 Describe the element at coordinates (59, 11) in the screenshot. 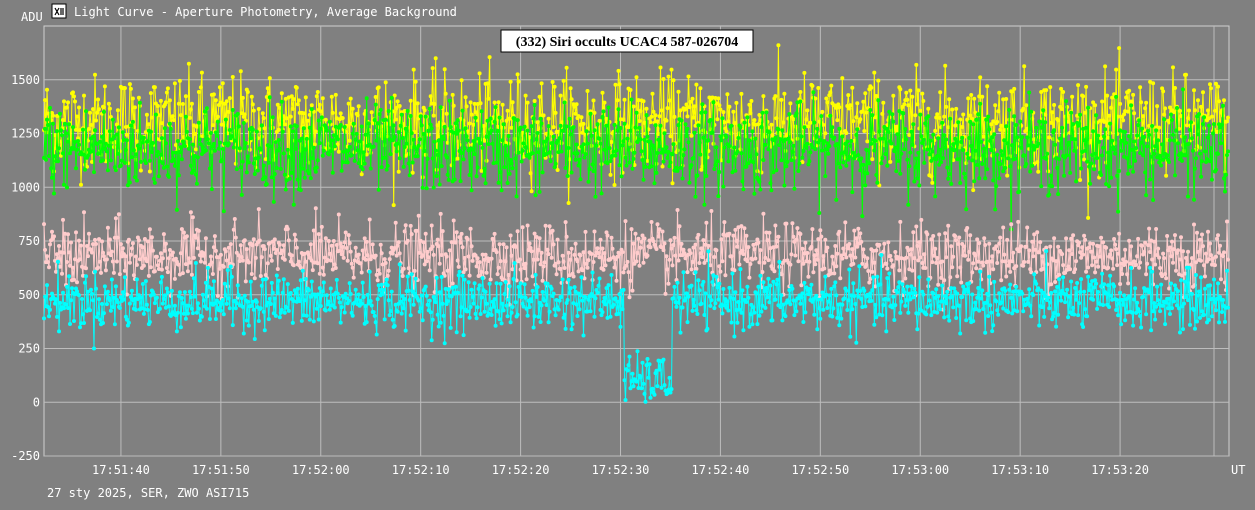

I see `light-curve-app-icon` at that location.